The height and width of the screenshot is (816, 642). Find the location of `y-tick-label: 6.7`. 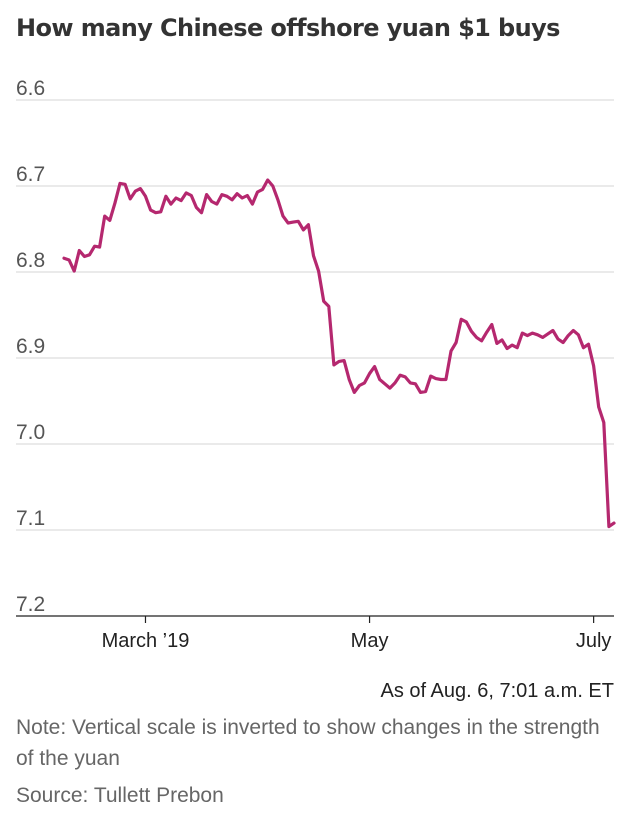

y-tick-label: 6.7 is located at coordinates (30, 174).